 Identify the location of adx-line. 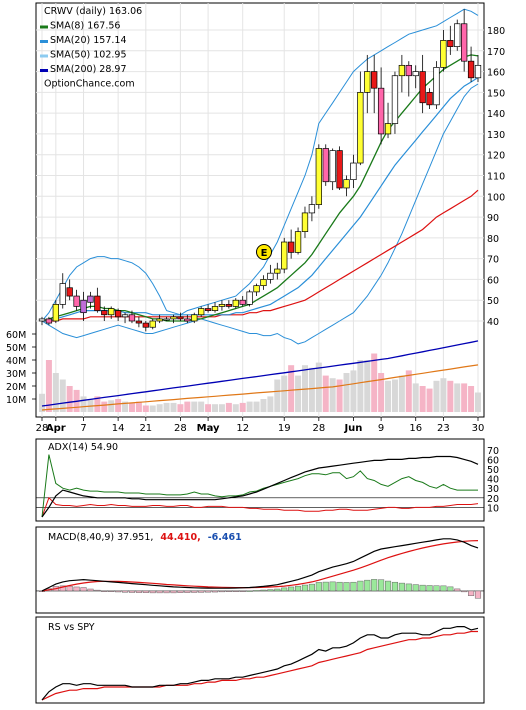
(260, 486).